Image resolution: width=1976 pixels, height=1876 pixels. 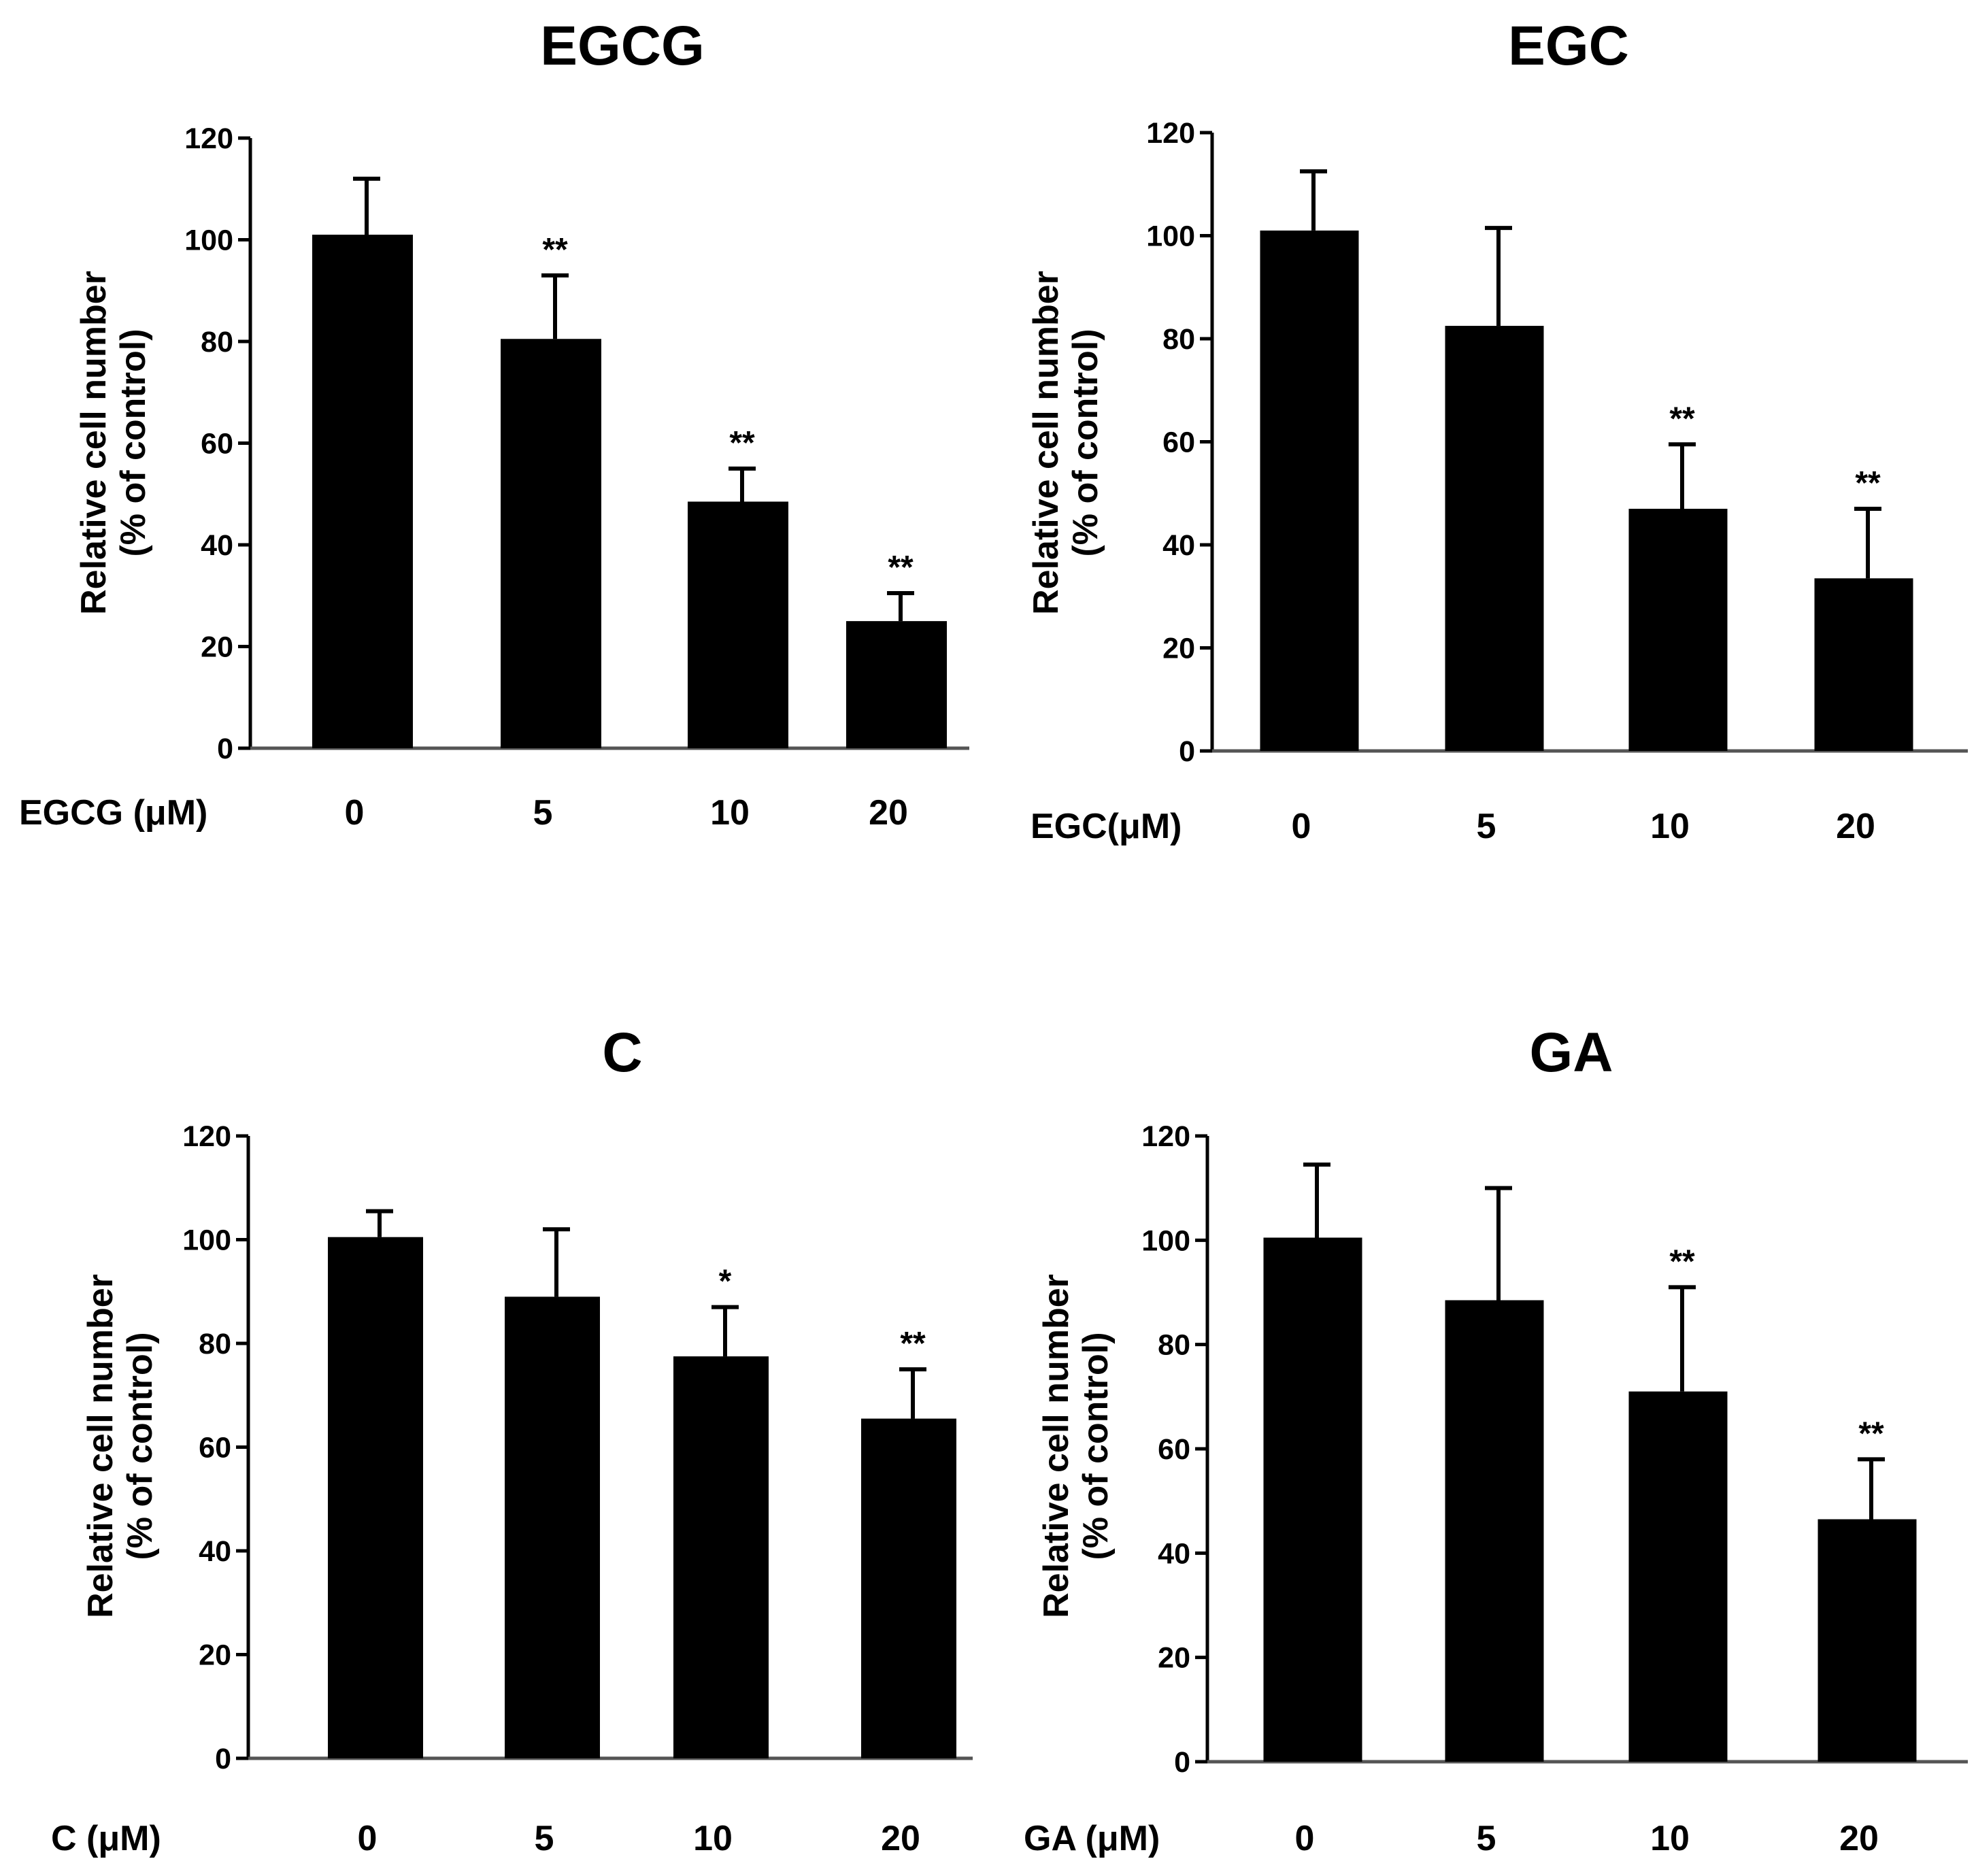 What do you see at coordinates (1106, 827) in the screenshot?
I see `x-axis-label: EGC(μM)` at bounding box center [1106, 827].